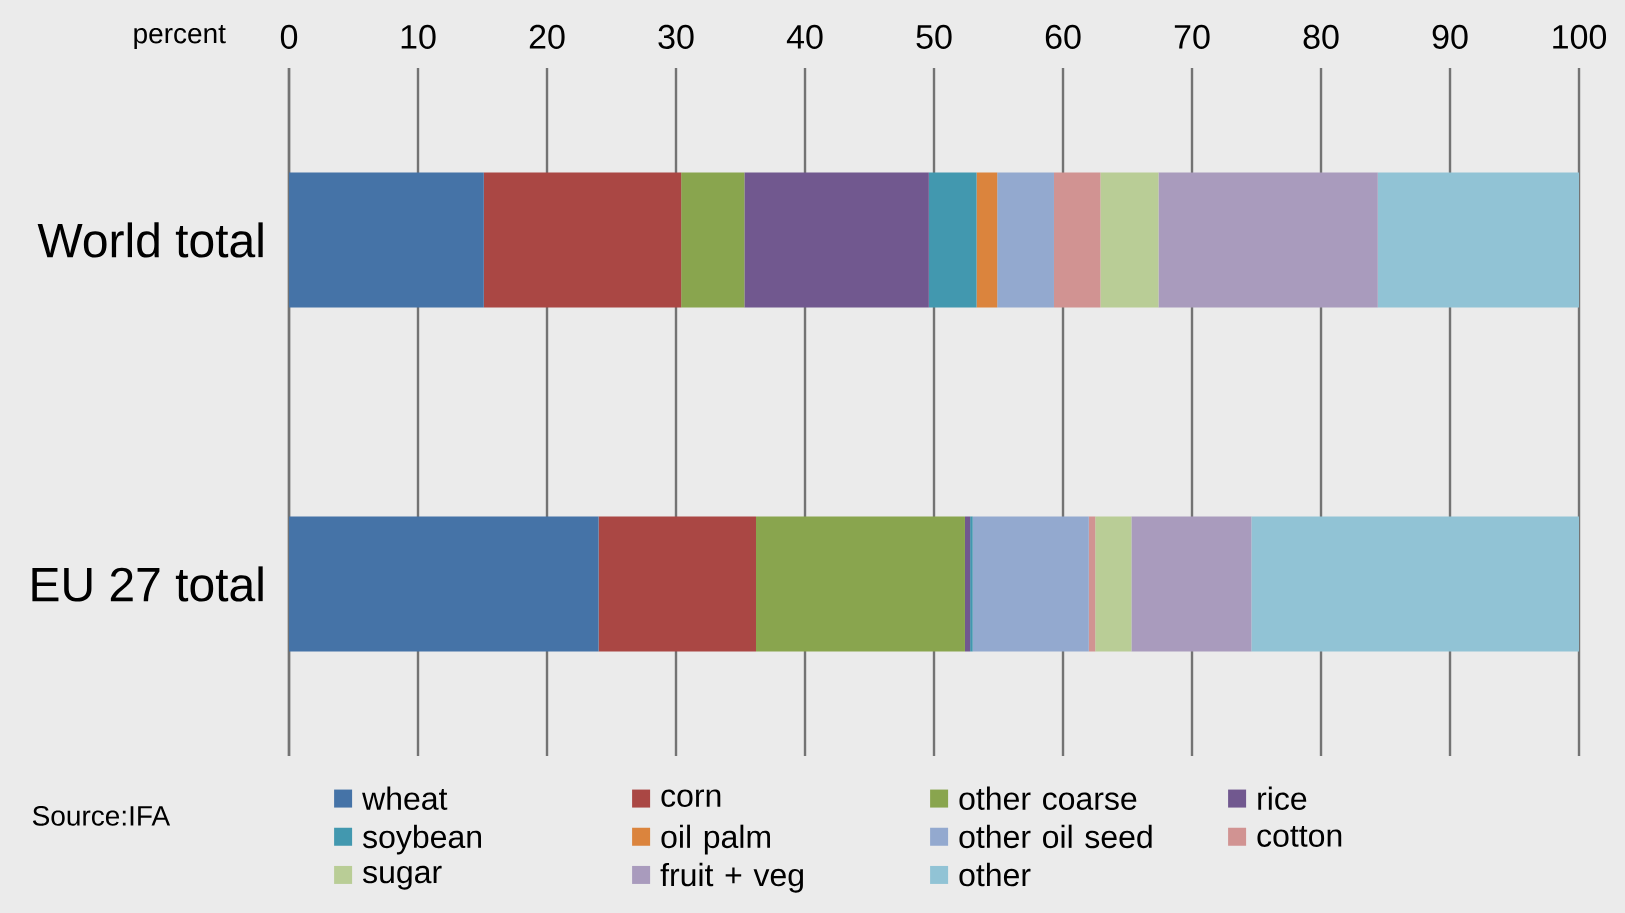 The width and height of the screenshot is (1625, 913). I want to click on y-tick-label: EU 27 total, so click(147, 584).